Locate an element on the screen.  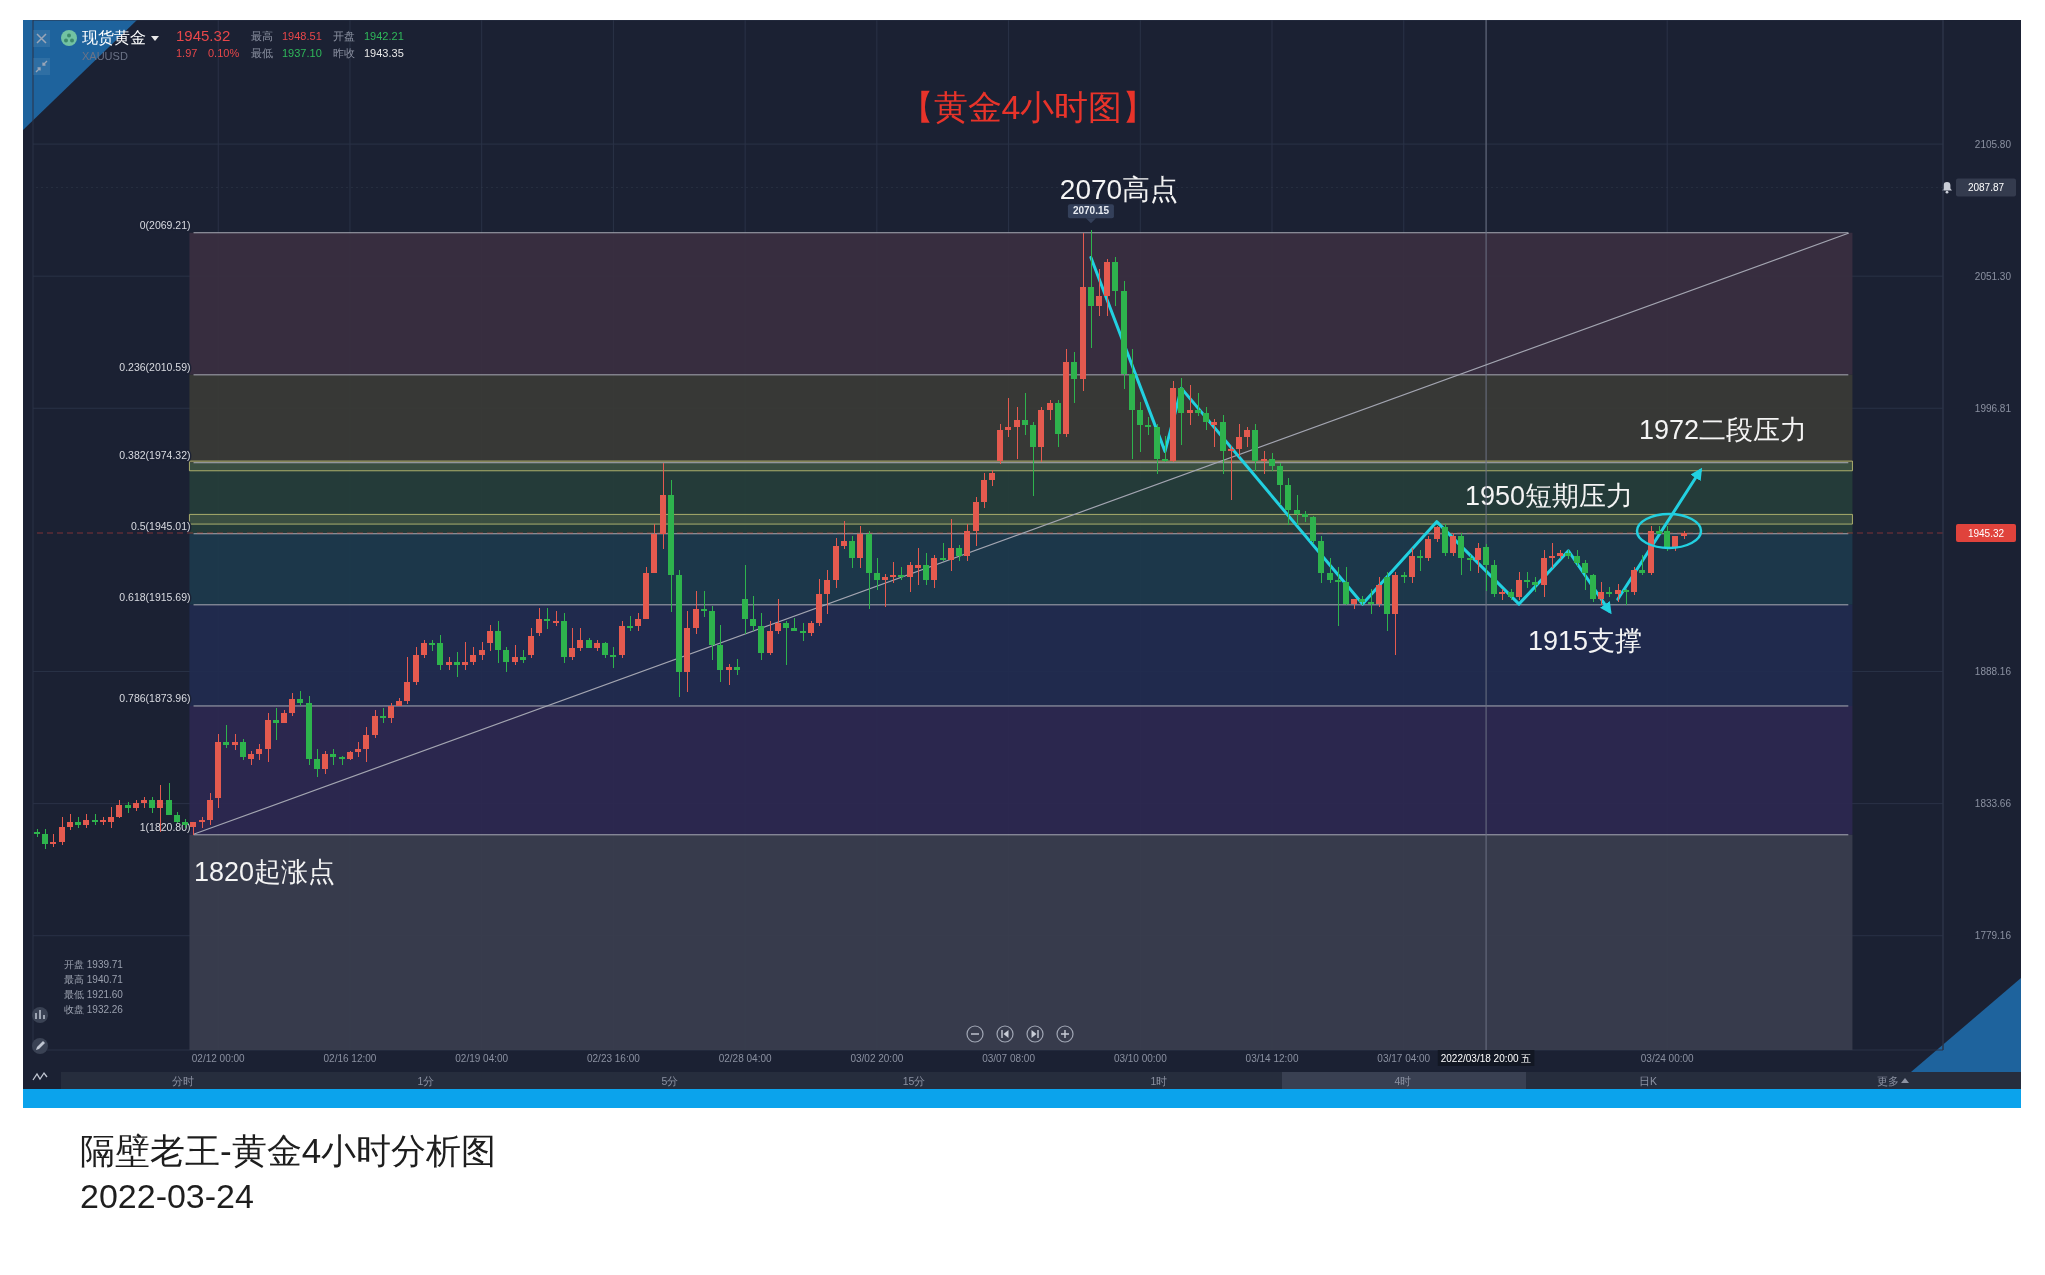
x-tick-label: 2022/03/18 20:00 五 is located at coordinates (1486, 1058).